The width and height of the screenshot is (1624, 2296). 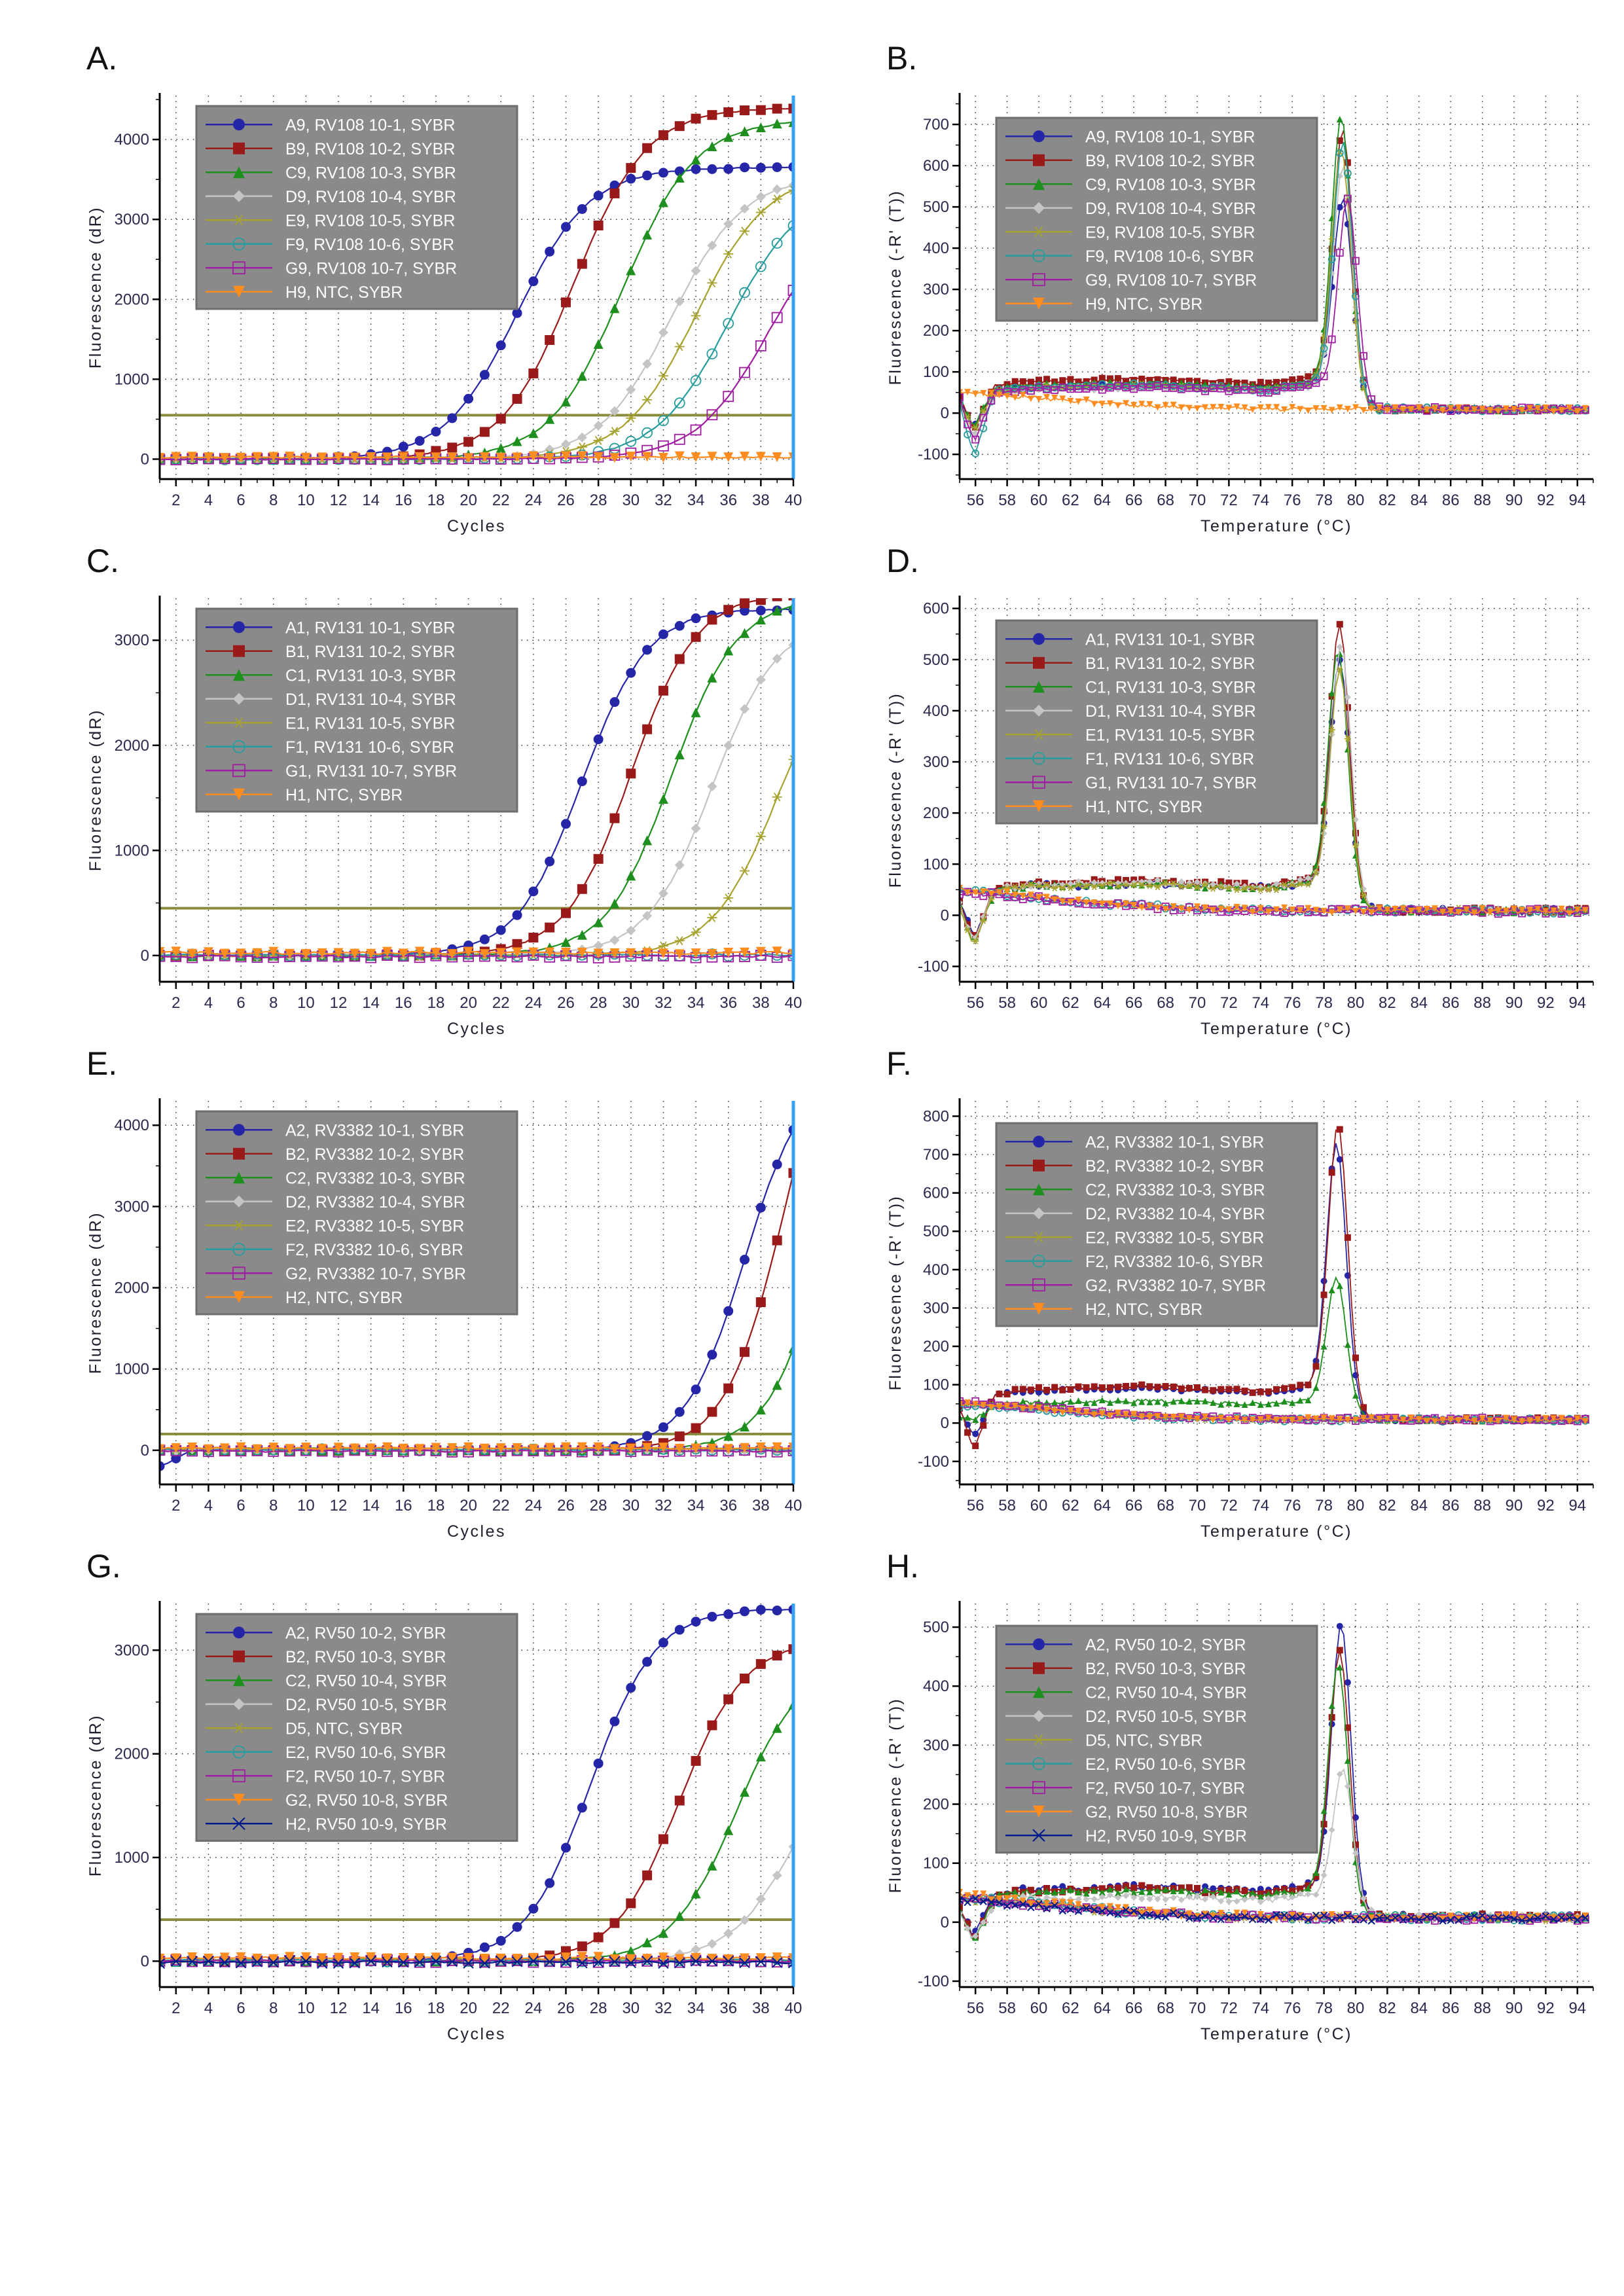 I want to click on svg-text: 88, so click(x=1482, y=1003).